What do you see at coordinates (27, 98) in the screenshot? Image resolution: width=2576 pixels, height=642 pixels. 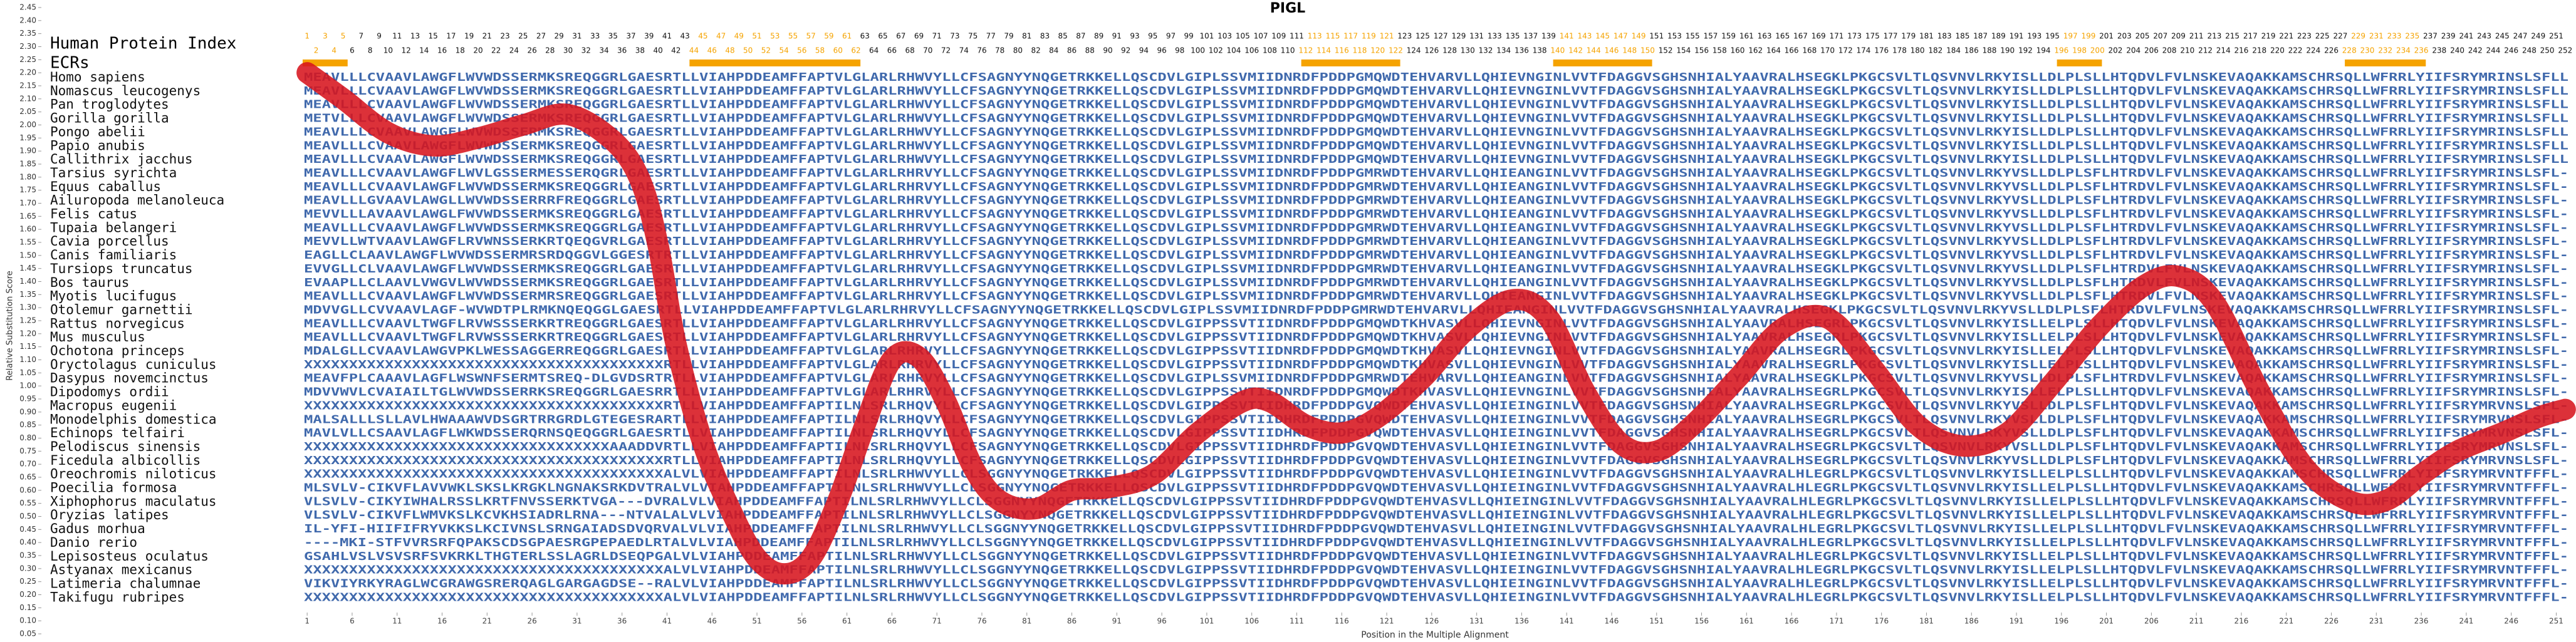 I see `y-tick-label: 2.10` at bounding box center [27, 98].